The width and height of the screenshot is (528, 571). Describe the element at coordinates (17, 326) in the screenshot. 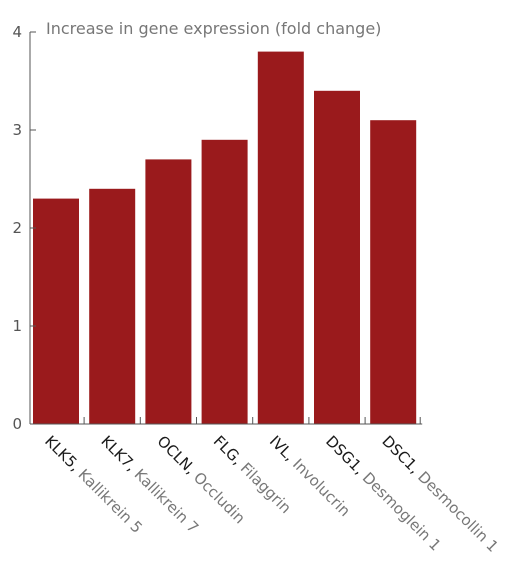

I see `y-tick-label-1: 1` at that location.